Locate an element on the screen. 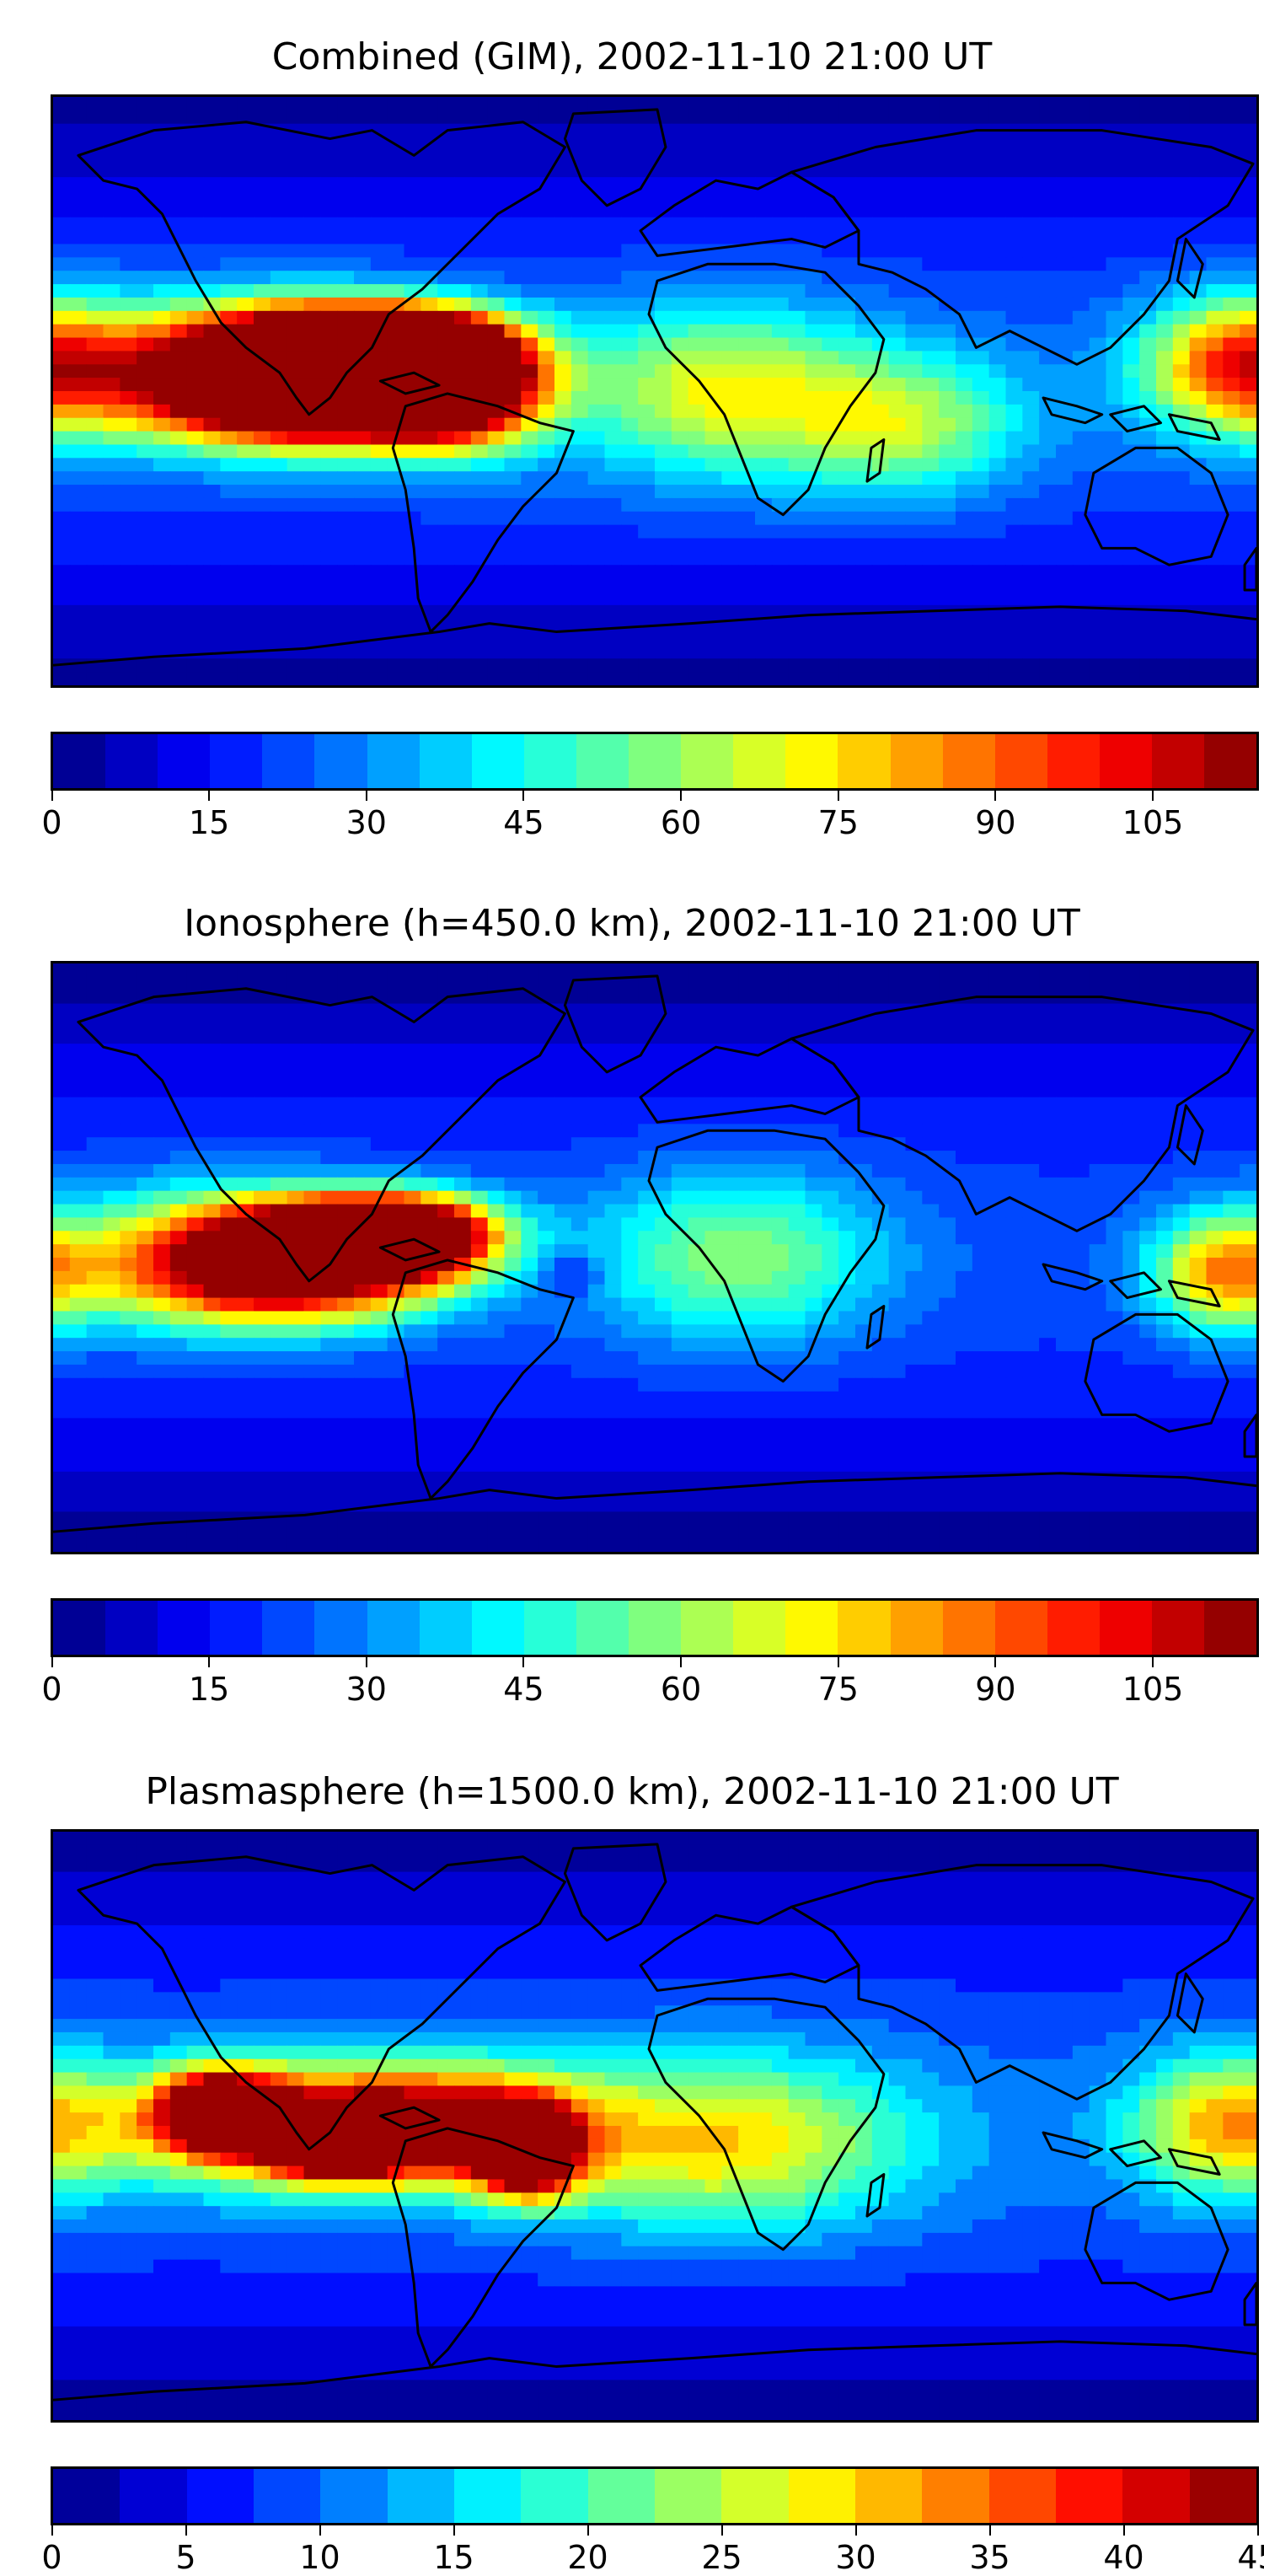  colorbar-tick-label: 105 is located at coordinates (1153, 822).